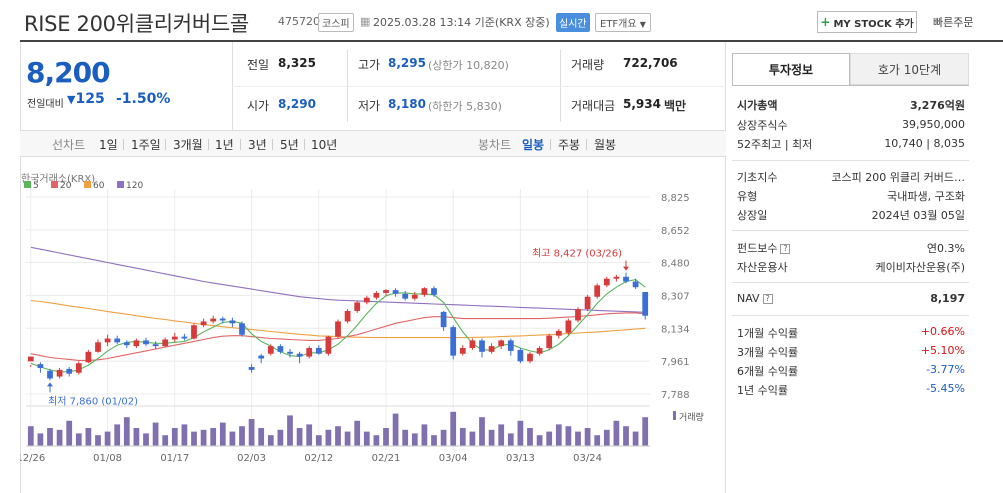 This screenshot has width=1003, height=493. What do you see at coordinates (577, 254) in the screenshot?
I see `high-annotation: 최고 8,427 (03/26)` at bounding box center [577, 254].